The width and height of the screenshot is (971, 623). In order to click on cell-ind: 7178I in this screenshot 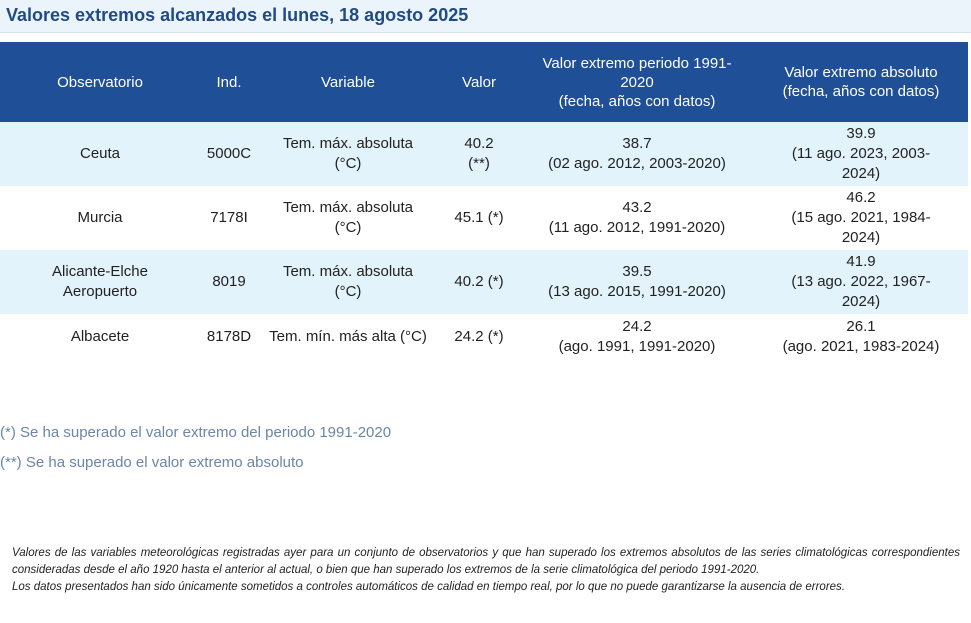, I will do `click(229, 217)`.